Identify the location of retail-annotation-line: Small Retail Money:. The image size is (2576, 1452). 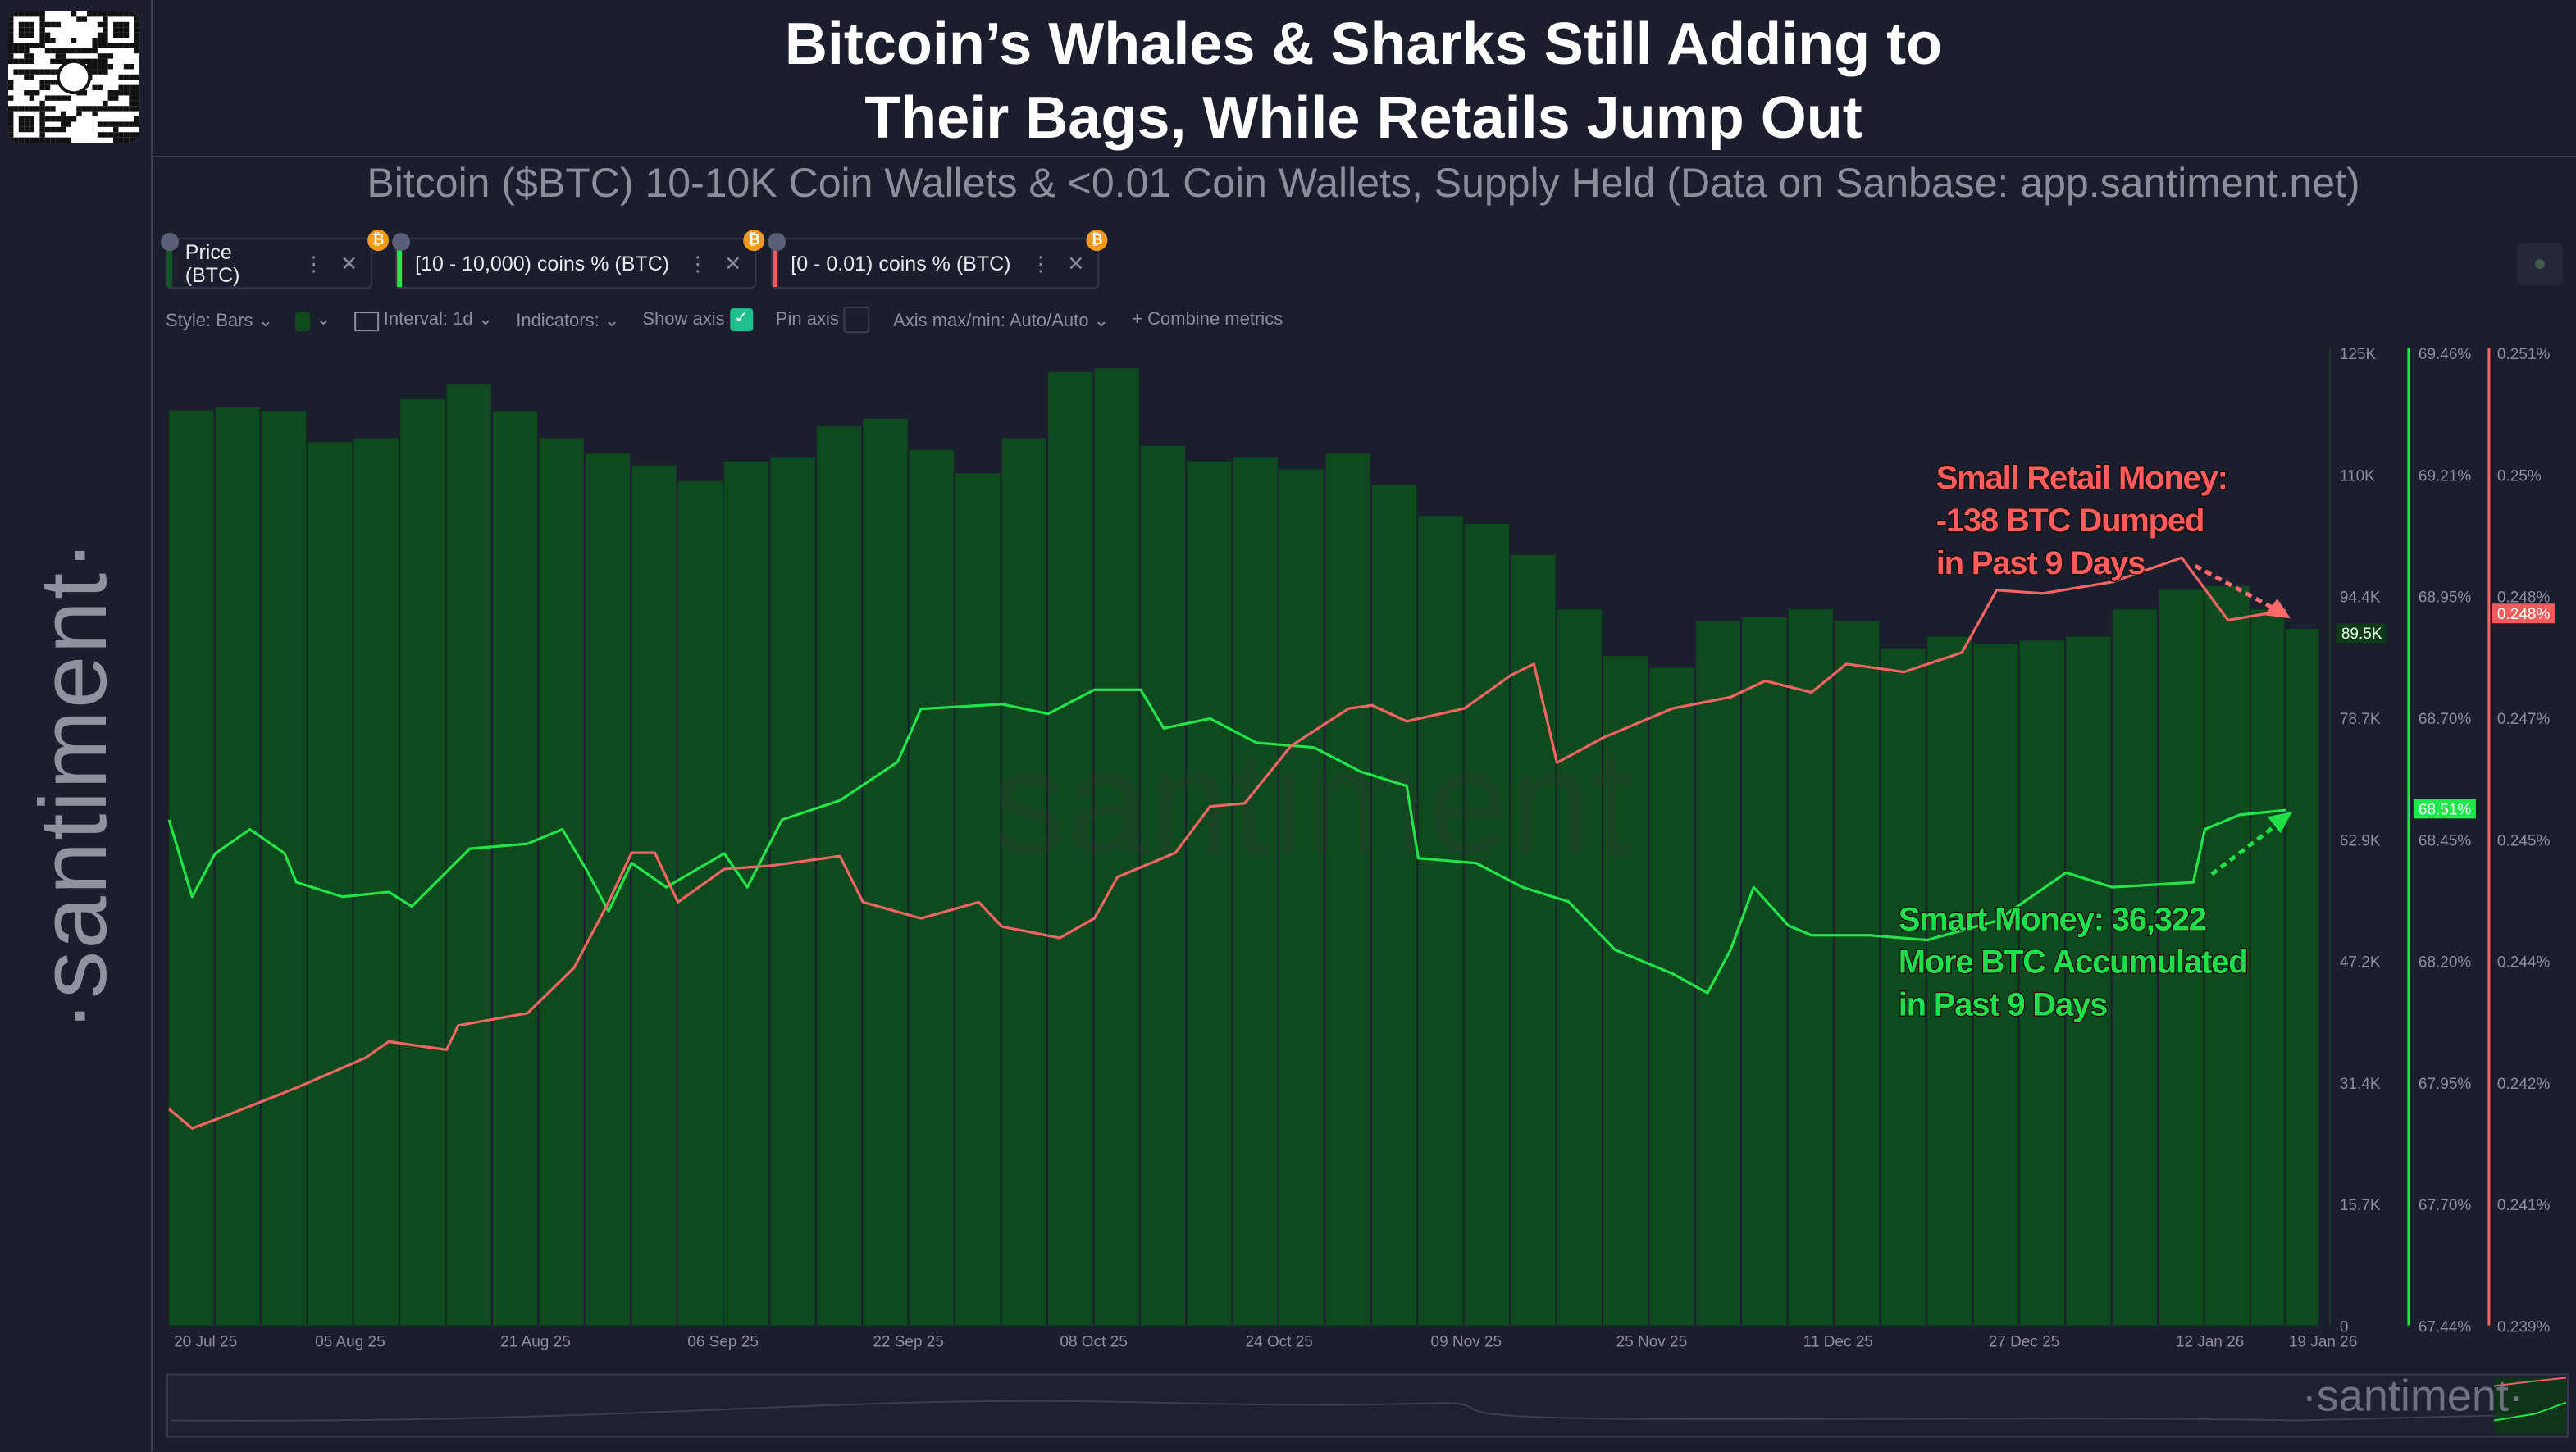
(2081, 478).